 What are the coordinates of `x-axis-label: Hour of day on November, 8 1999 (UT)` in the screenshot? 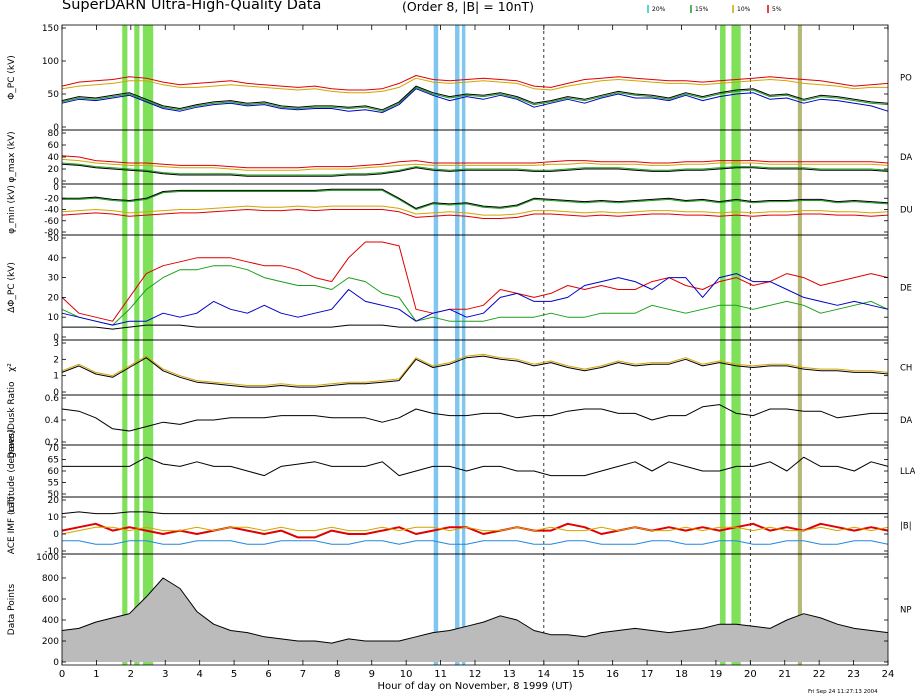 It's located at (474, 686).